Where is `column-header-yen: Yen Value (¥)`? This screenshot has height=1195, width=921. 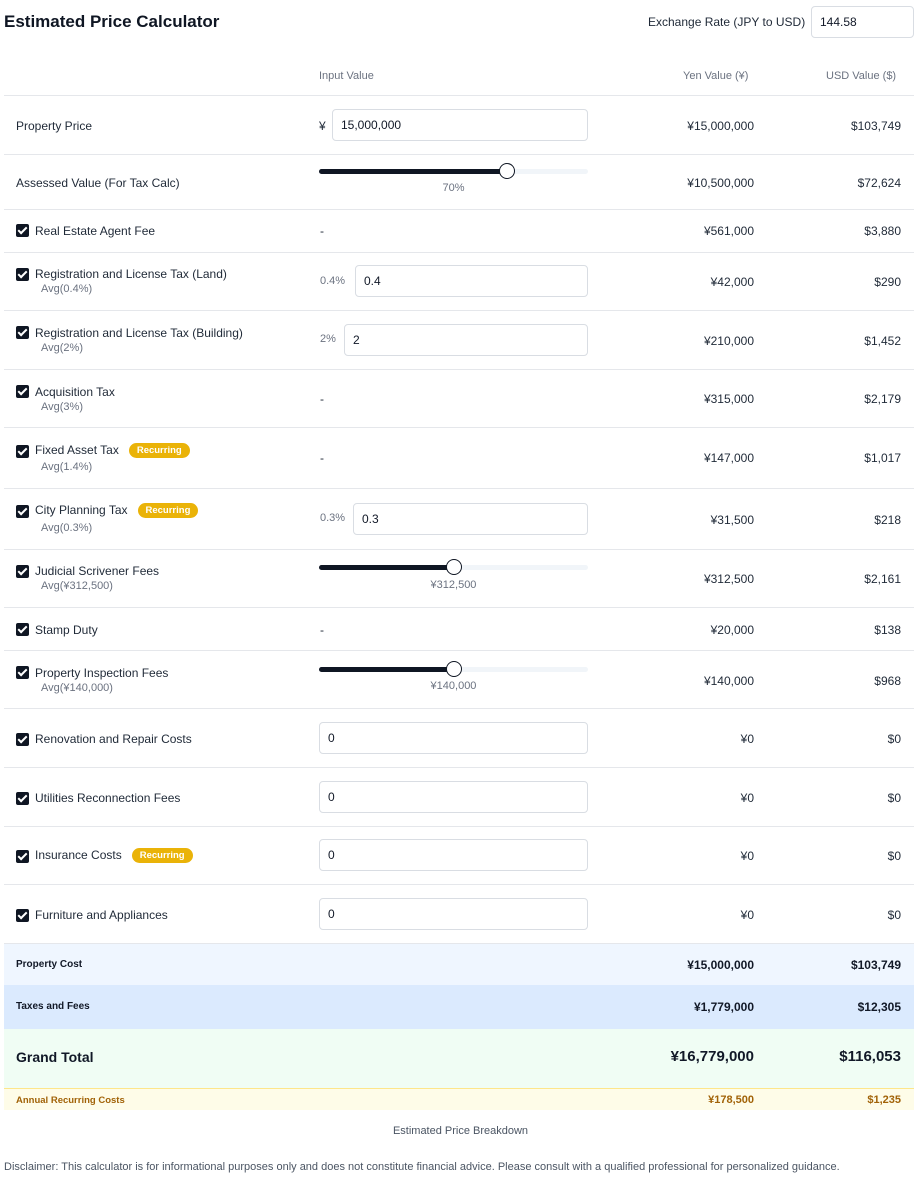
column-header-yen: Yen Value (¥) is located at coordinates (716, 76).